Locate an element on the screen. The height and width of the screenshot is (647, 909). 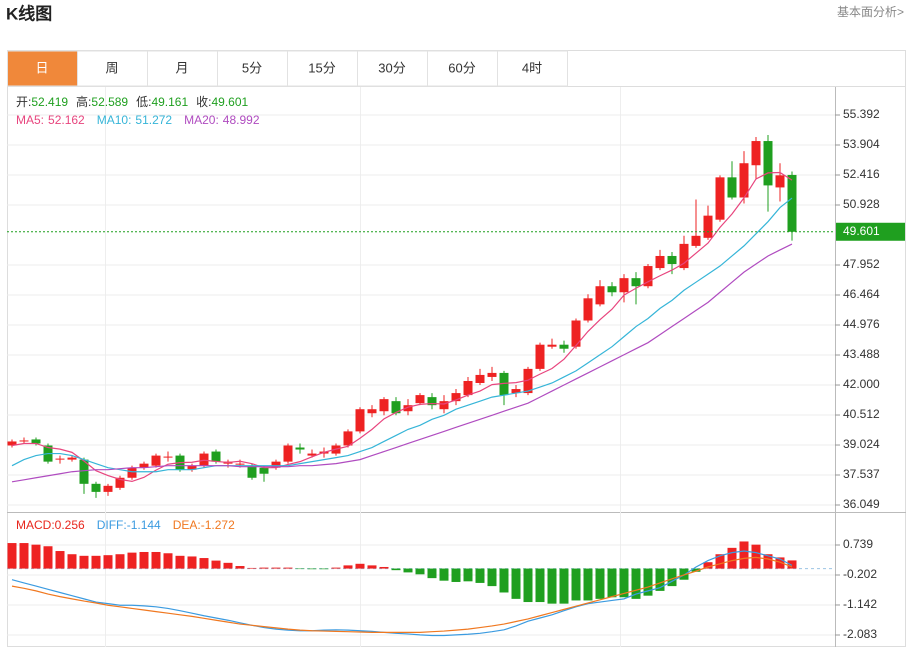
legend-value: 48.992 is located at coordinates (241, 120).